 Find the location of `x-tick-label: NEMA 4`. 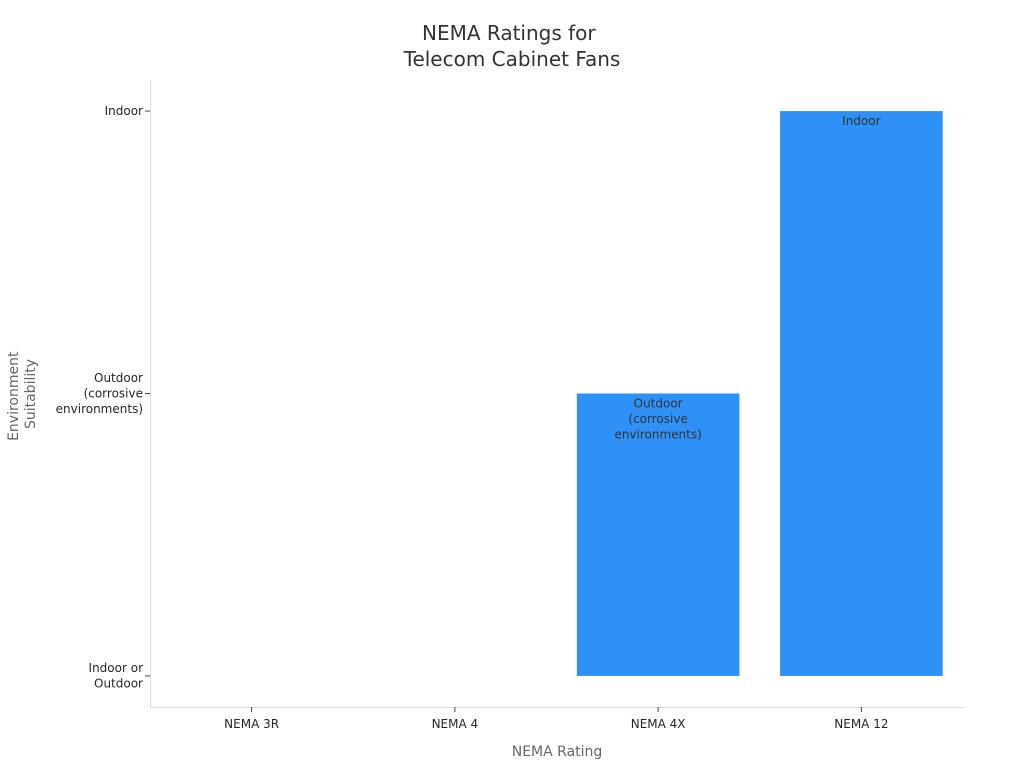

x-tick-label: NEMA 4 is located at coordinates (455, 724).